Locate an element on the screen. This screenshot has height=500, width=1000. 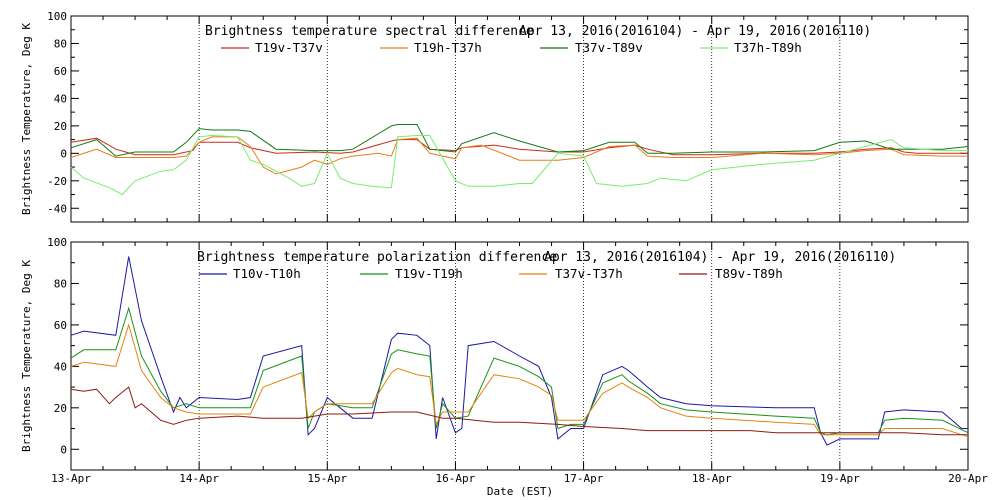
polarization-y-tick-label: 20 is located at coordinates (60, 408).